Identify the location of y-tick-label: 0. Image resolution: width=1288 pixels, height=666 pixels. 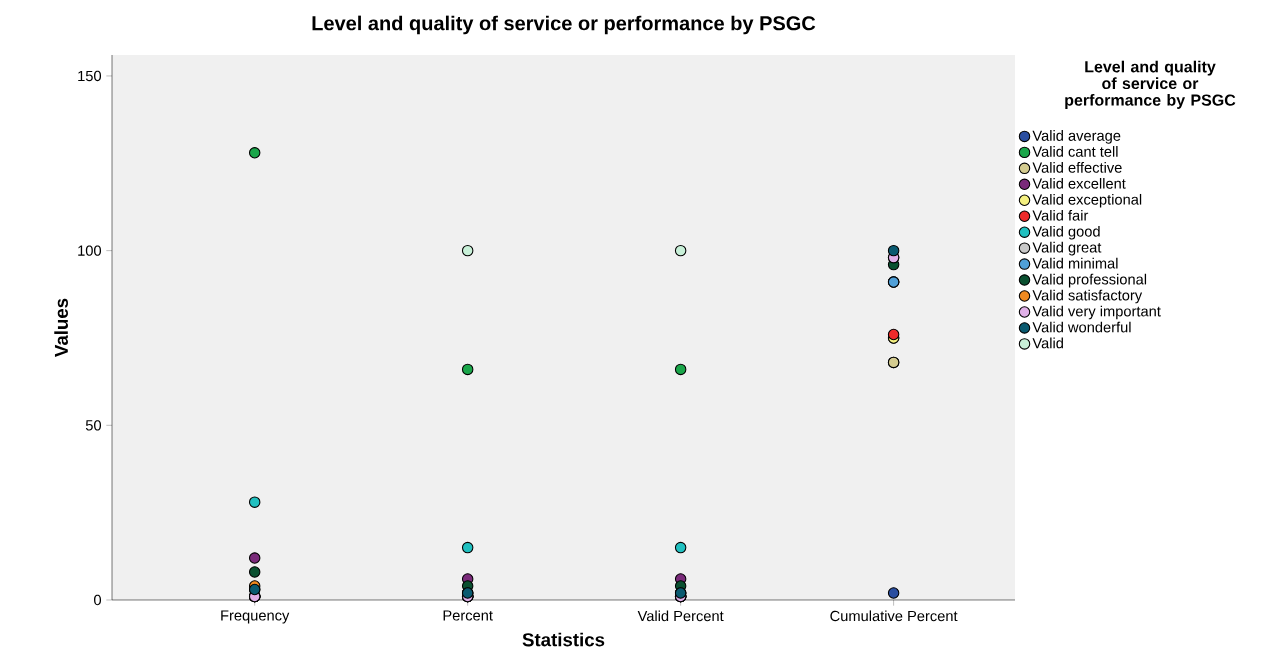
(98, 600).